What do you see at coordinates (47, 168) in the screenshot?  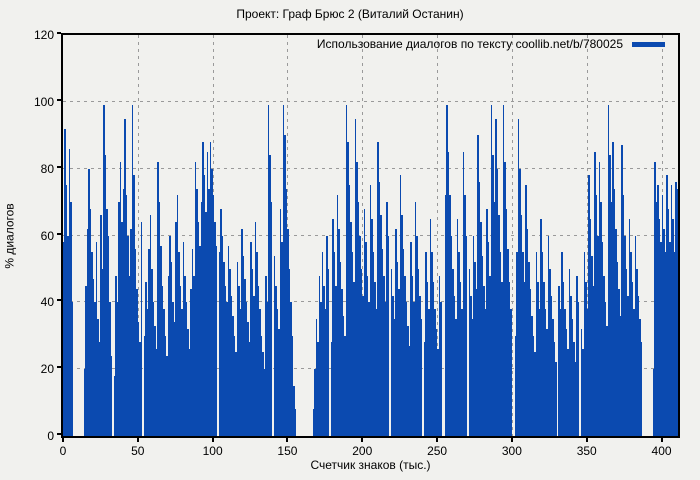 I see `y-tick-label: 80` at bounding box center [47, 168].